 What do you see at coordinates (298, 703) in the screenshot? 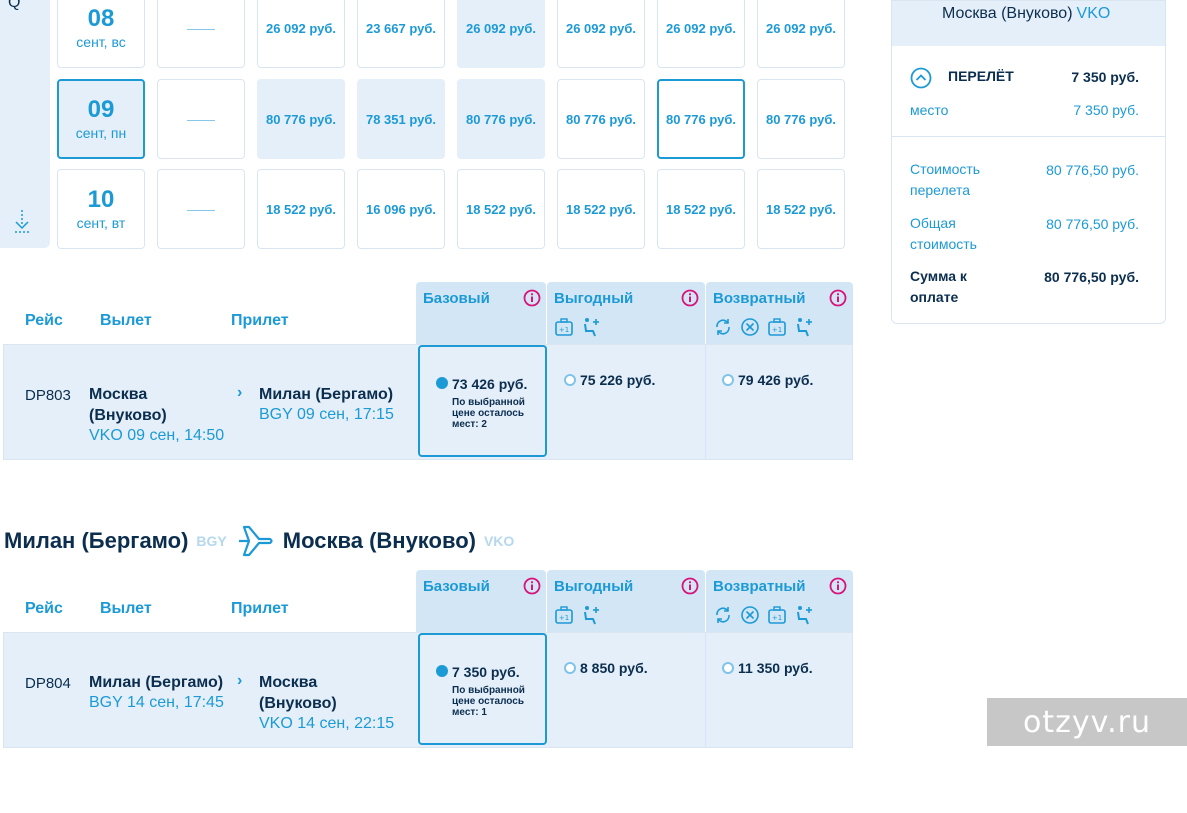
I see `arrival-city-line: (Внуково)` at bounding box center [298, 703].